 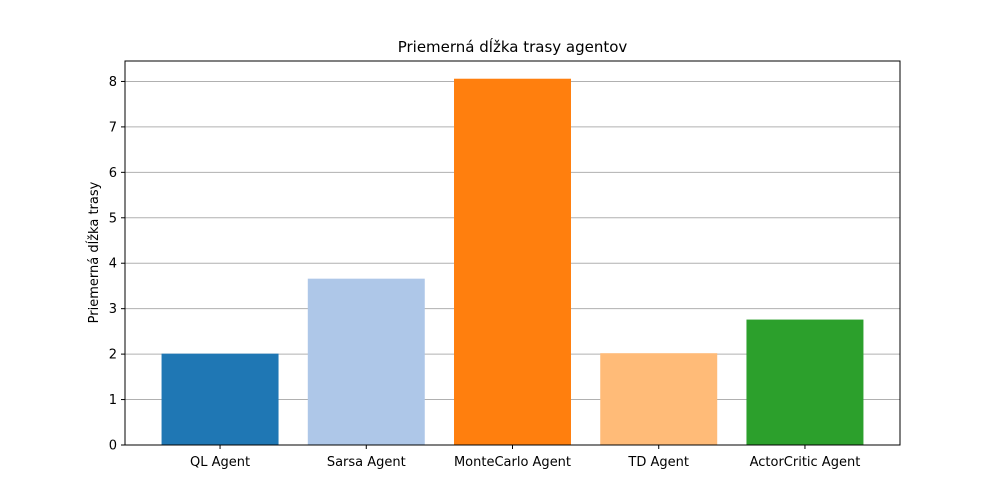 What do you see at coordinates (113, 218) in the screenshot?
I see `y-tick-label: 5` at bounding box center [113, 218].